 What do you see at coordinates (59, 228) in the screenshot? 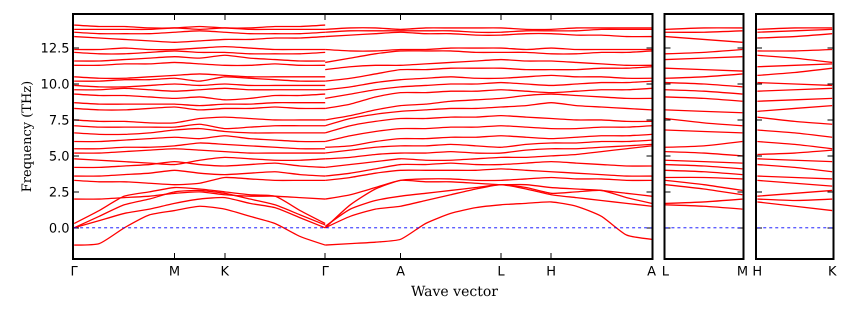
I see `y-tick-label: 0.0` at bounding box center [59, 228].